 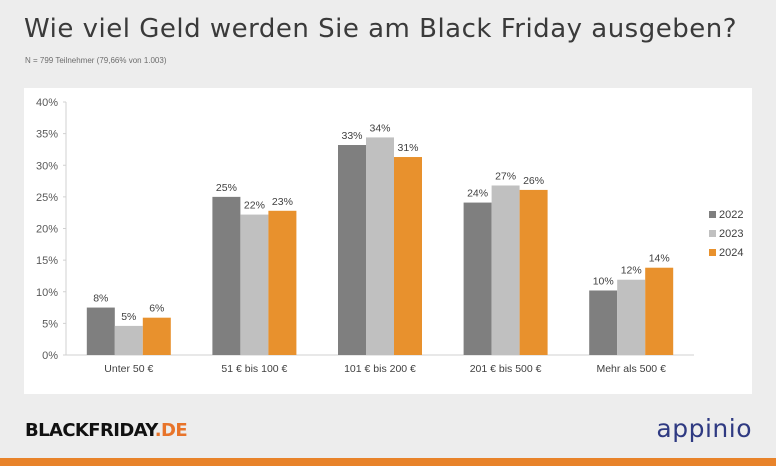 I want to click on y-tick-label: 35%, so click(x=47, y=135).